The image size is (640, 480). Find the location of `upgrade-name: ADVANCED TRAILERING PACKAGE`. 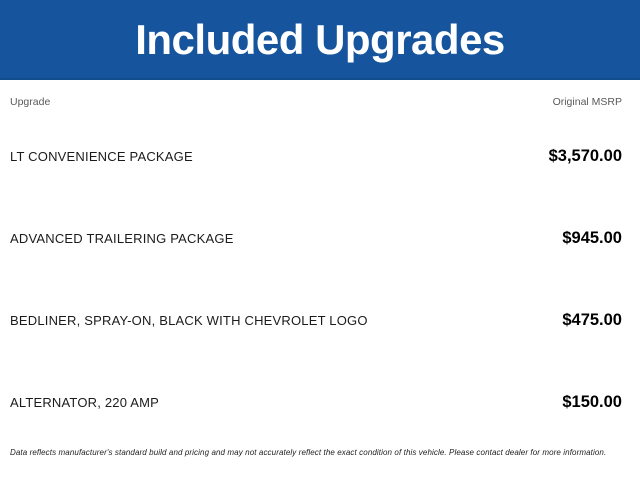

upgrade-name: ADVANCED TRAILERING PACKAGE is located at coordinates (122, 238).